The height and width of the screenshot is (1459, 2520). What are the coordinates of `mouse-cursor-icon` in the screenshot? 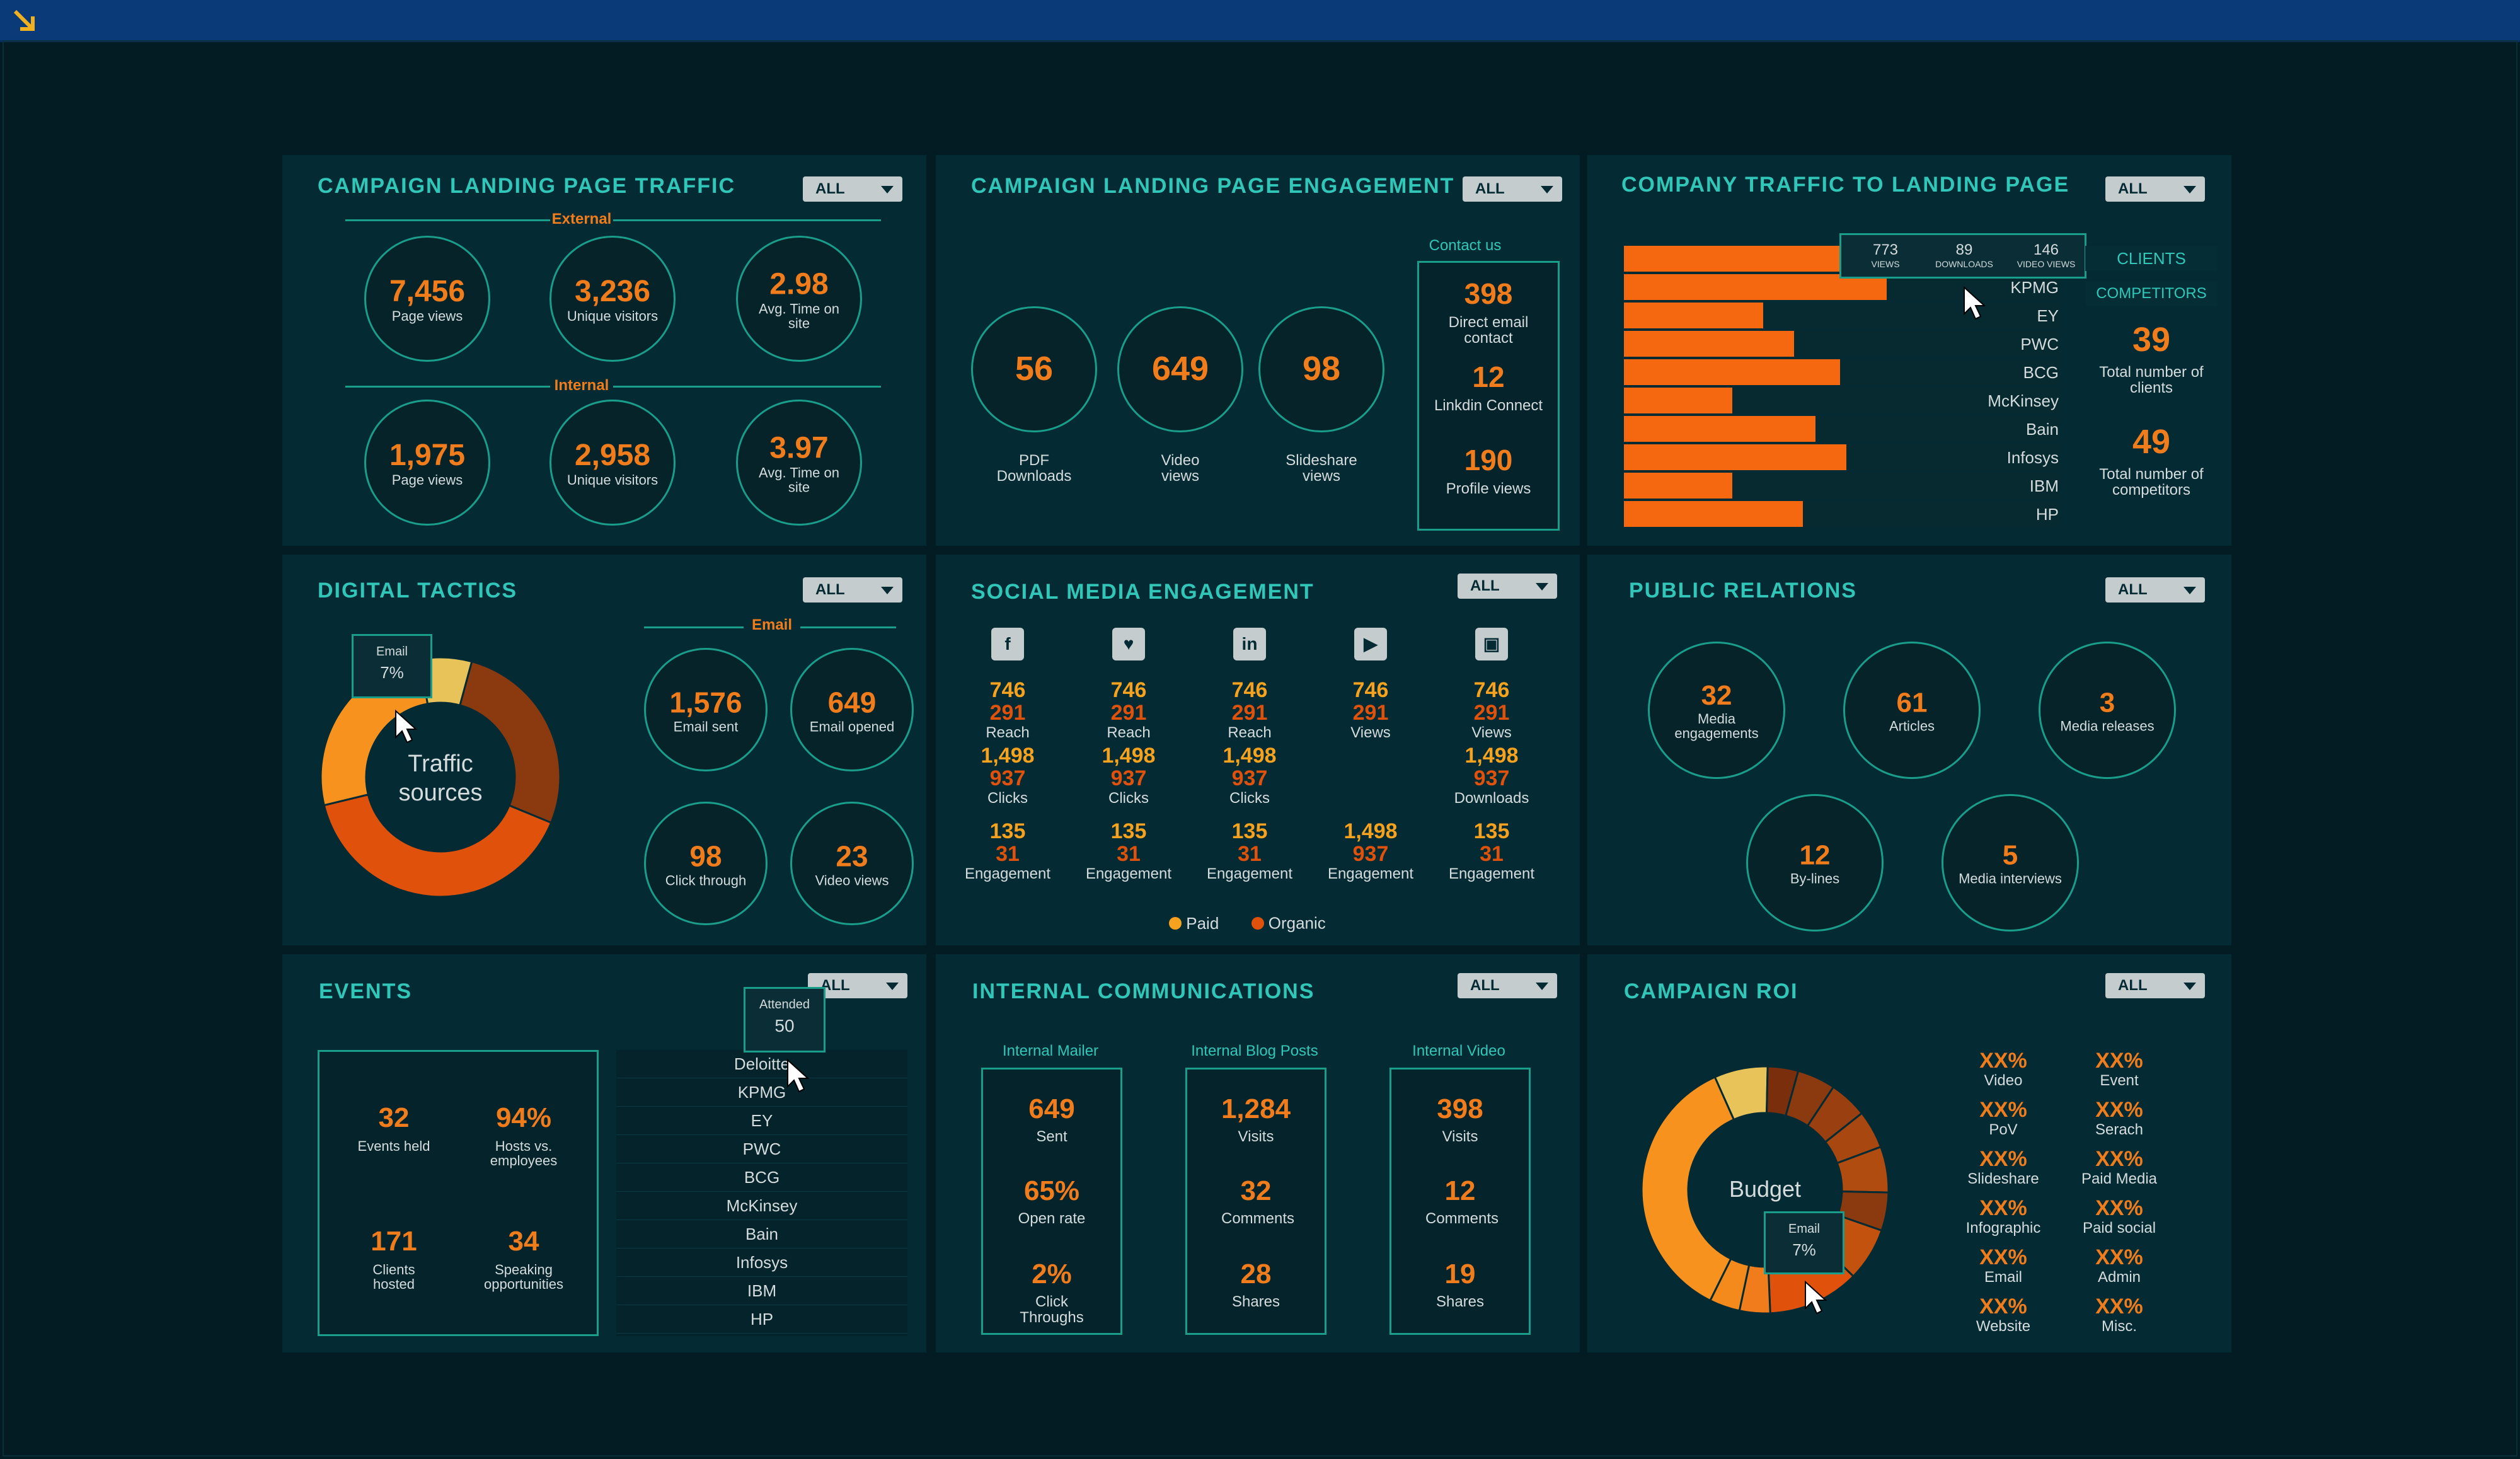 It's located at (406, 727).